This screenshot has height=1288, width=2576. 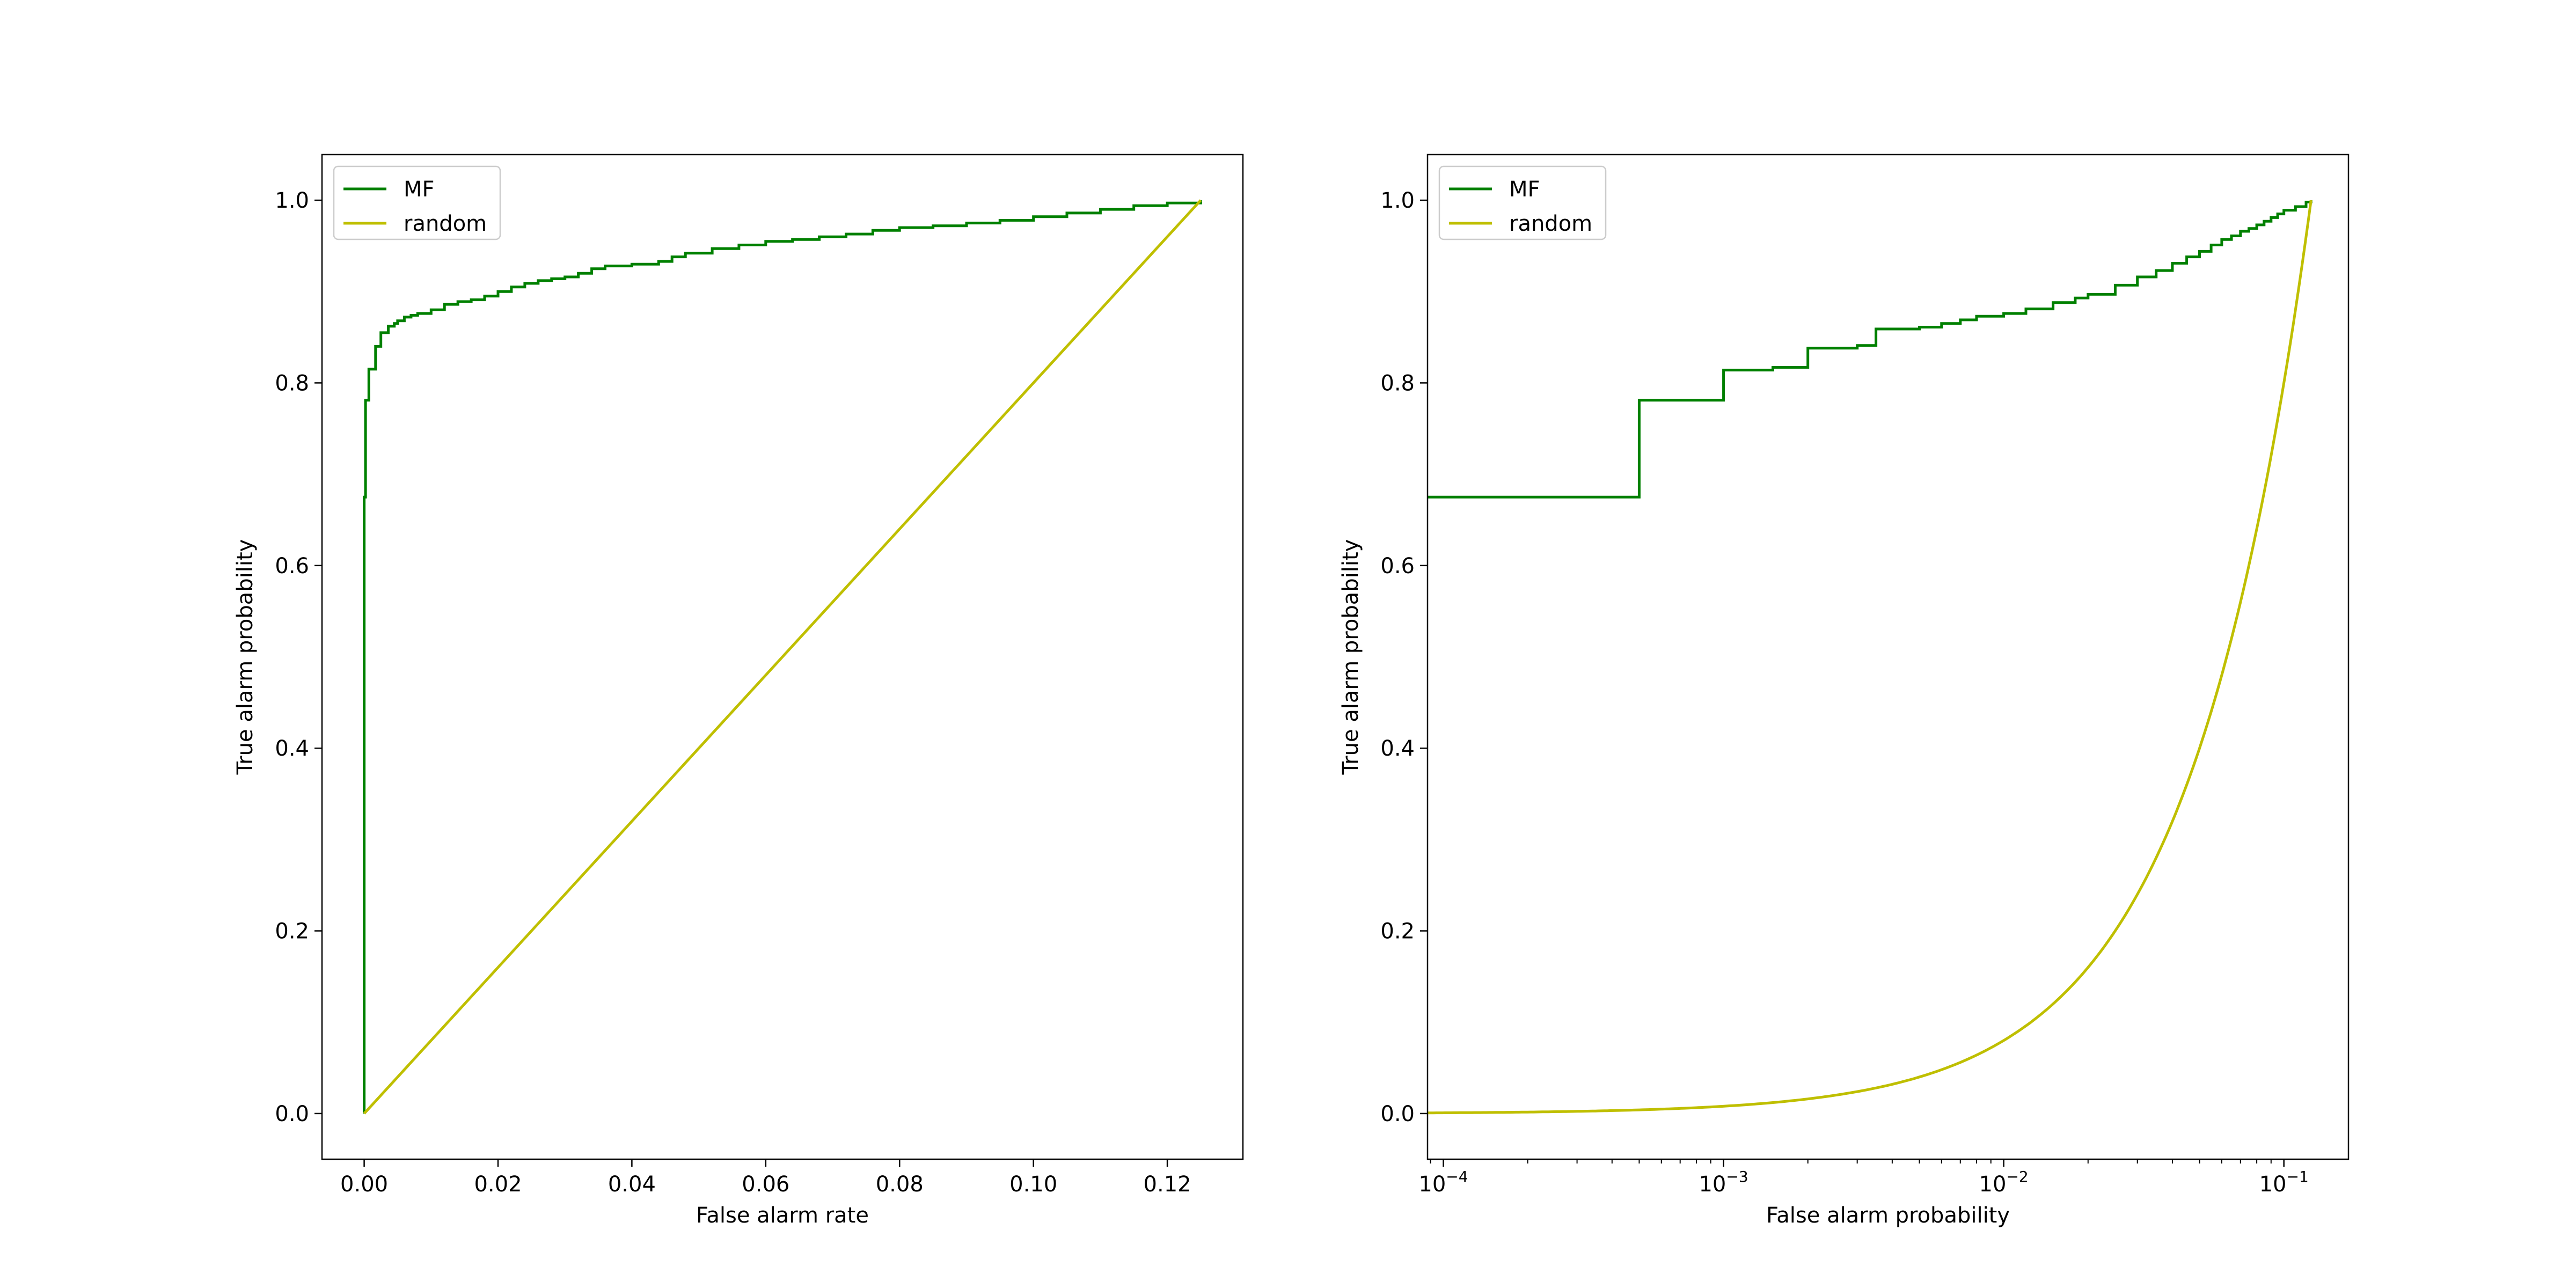 I want to click on x-tick-label: 0.02, so click(x=498, y=1184).